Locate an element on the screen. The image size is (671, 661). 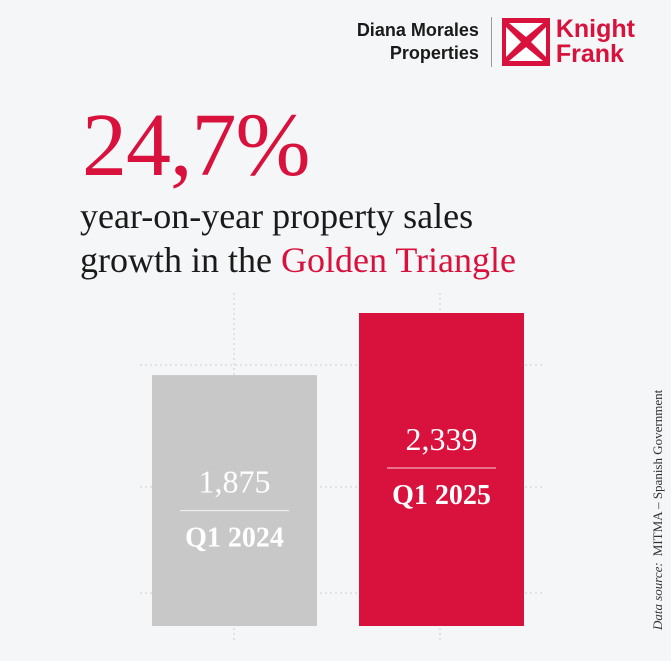
headline-value: 24,7% is located at coordinates (196, 145).